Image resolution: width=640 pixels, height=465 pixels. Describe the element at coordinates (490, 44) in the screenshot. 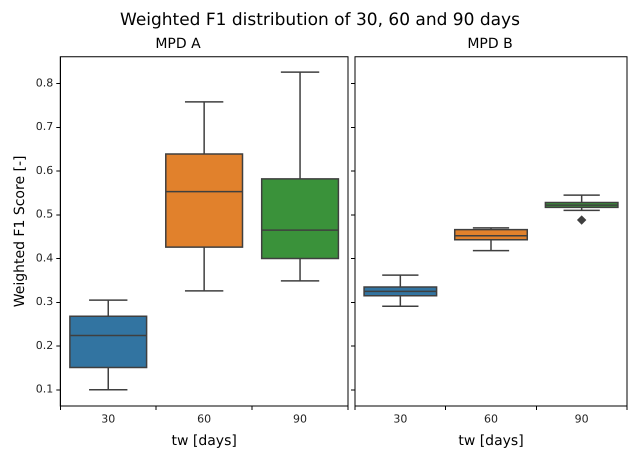

I see `chart-title: MPD B` at that location.